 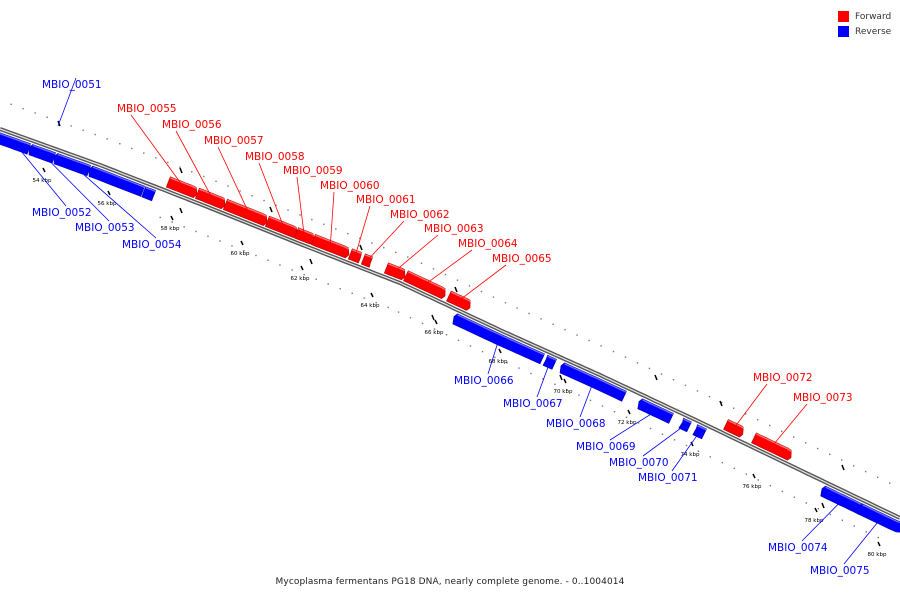 I want to click on label-mbio-0064: MBIO_0064, so click(x=488, y=244).